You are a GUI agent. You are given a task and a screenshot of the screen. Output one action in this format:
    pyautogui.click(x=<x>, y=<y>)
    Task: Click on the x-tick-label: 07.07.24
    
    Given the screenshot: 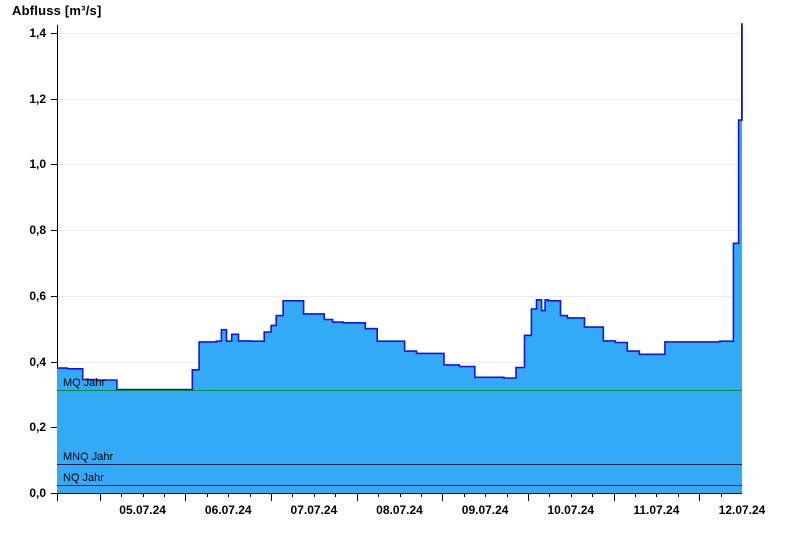 What is the action you would take?
    pyautogui.click(x=314, y=510)
    